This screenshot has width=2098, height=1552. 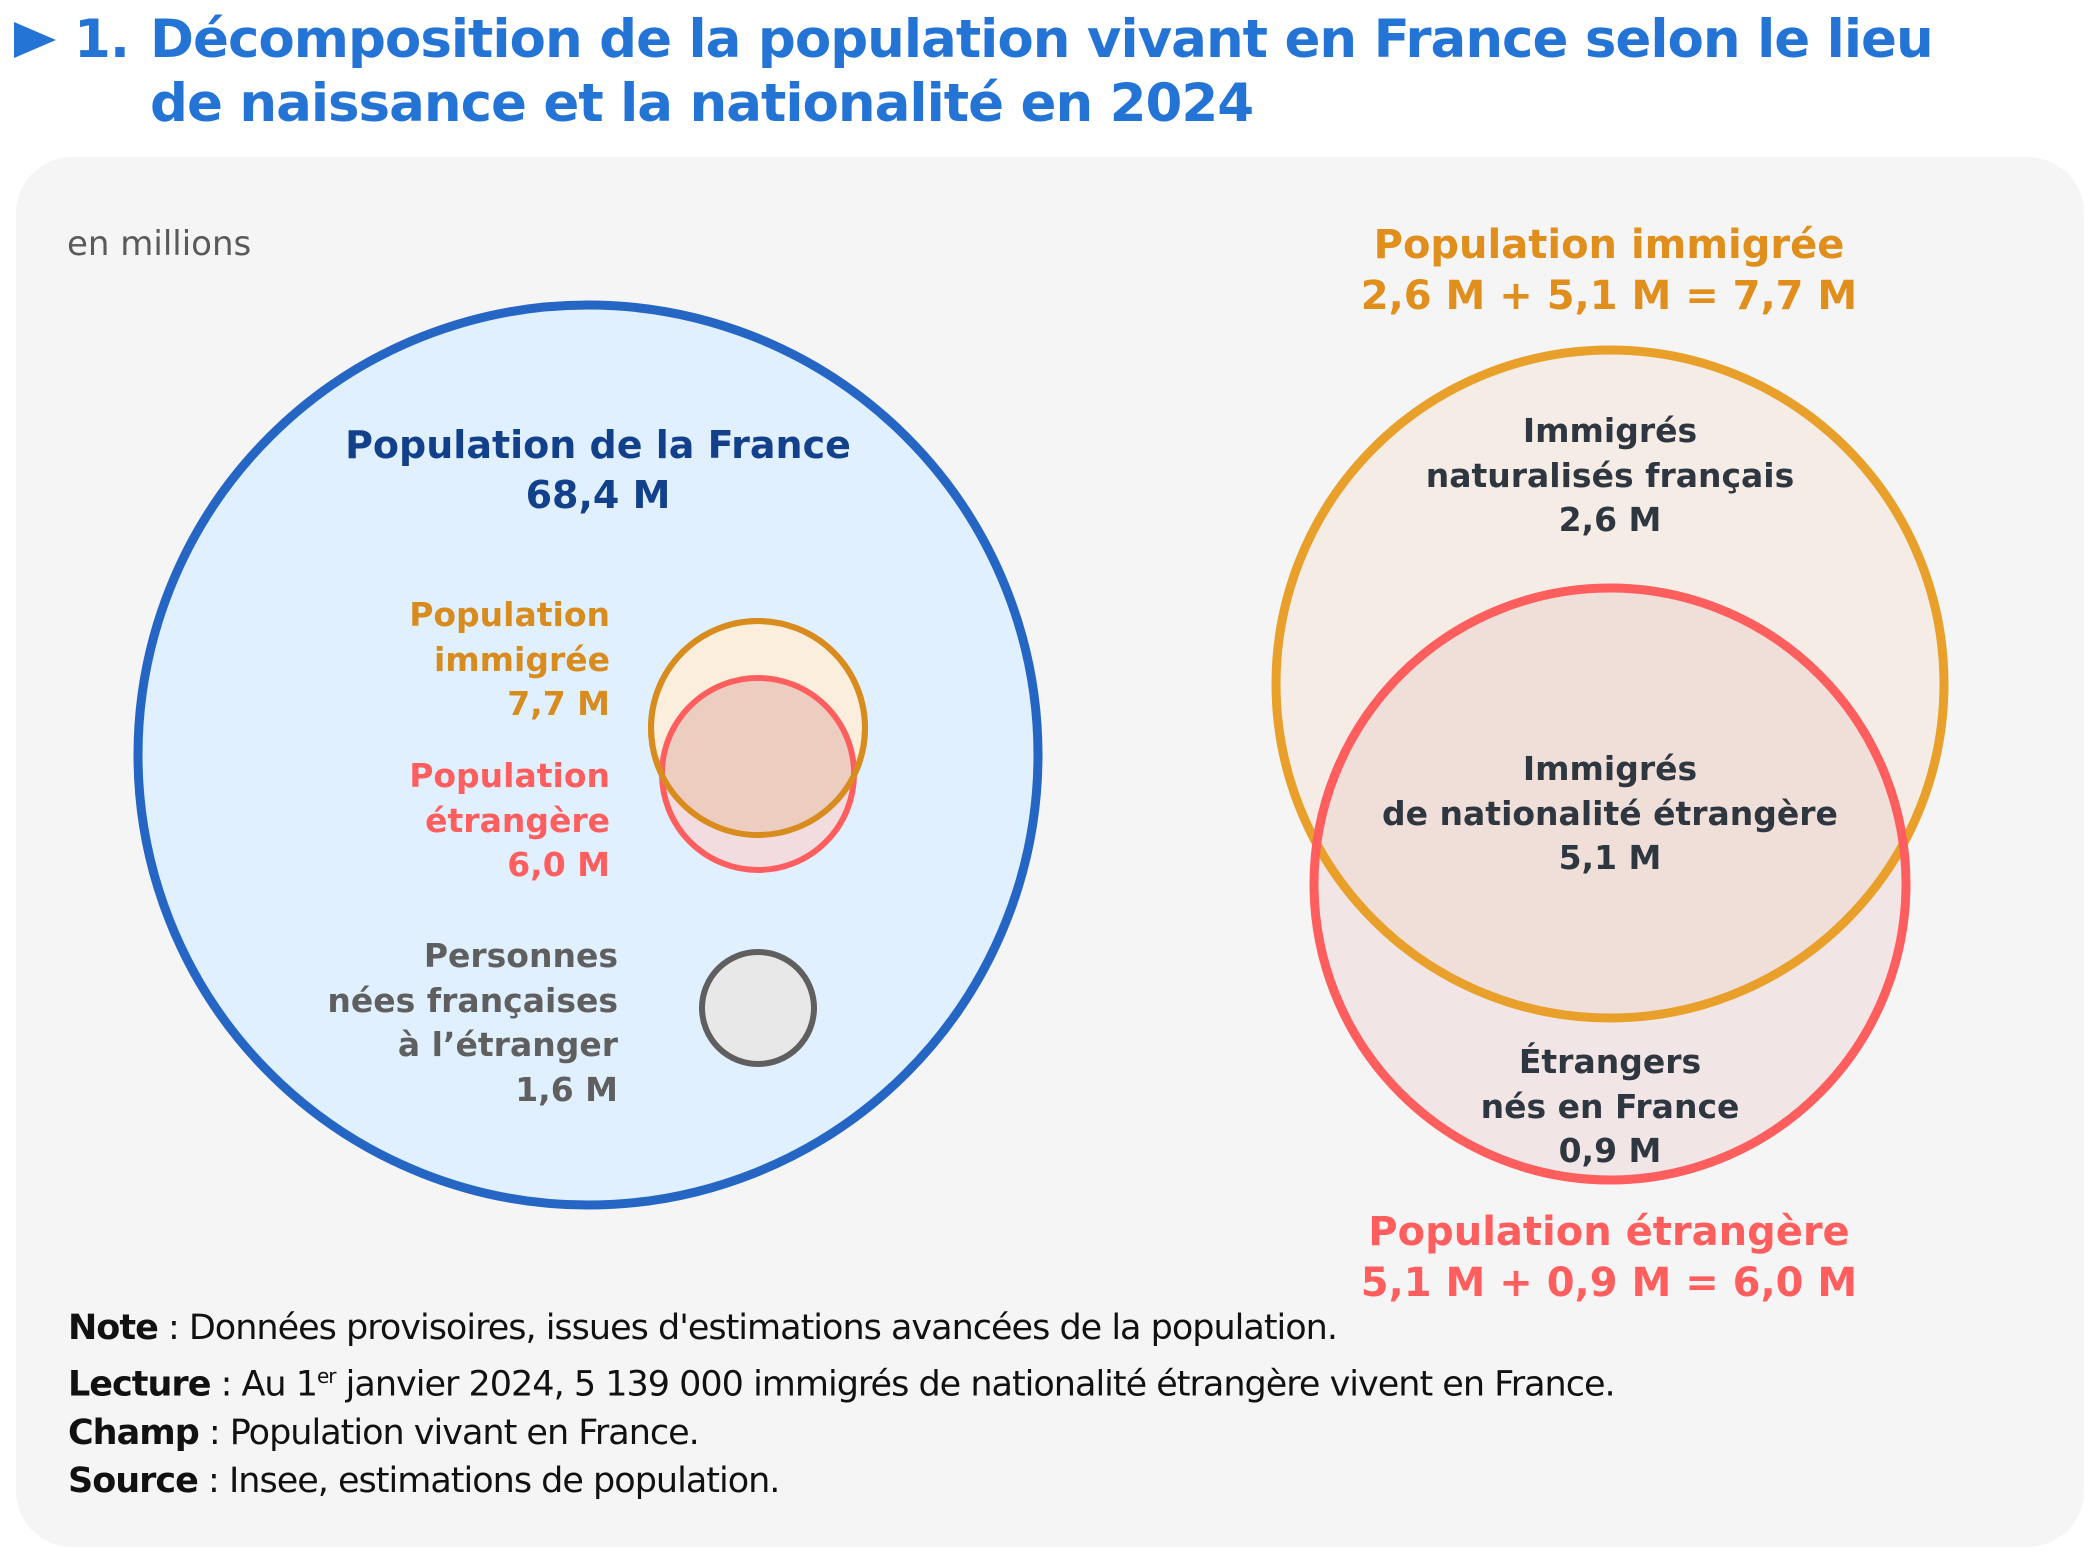 I want to click on lecture-sup: er, so click(x=327, y=1376).